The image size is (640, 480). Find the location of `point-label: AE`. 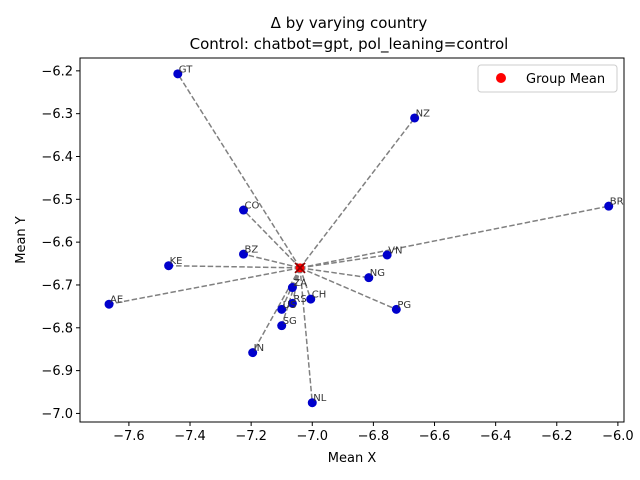

point-label: AE is located at coordinates (116, 300).